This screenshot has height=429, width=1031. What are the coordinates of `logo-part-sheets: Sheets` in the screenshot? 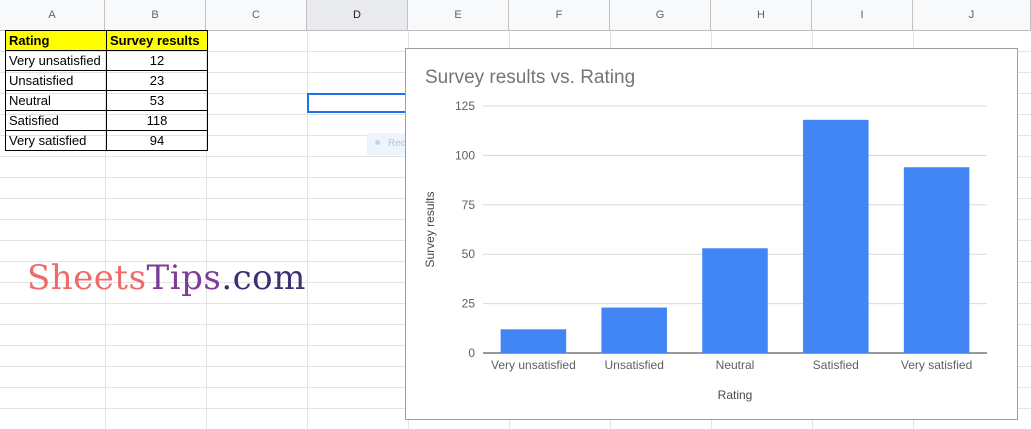 It's located at (87, 278).